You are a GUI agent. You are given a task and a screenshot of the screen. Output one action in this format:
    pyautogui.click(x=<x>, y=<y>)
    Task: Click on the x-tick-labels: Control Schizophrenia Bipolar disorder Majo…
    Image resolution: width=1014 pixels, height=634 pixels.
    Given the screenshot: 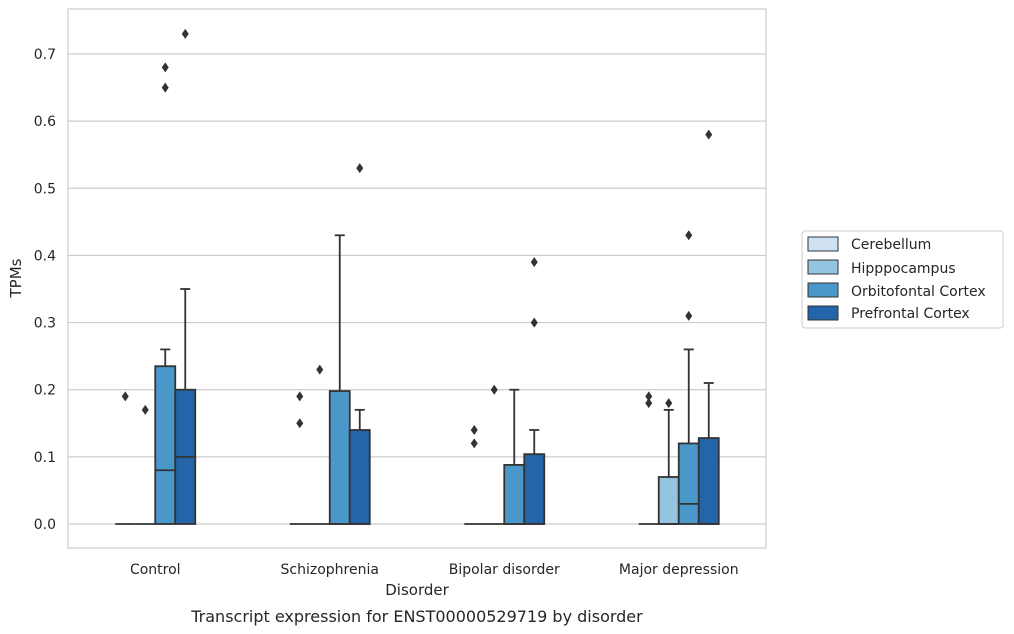 What is the action you would take?
    pyautogui.click(x=434, y=570)
    